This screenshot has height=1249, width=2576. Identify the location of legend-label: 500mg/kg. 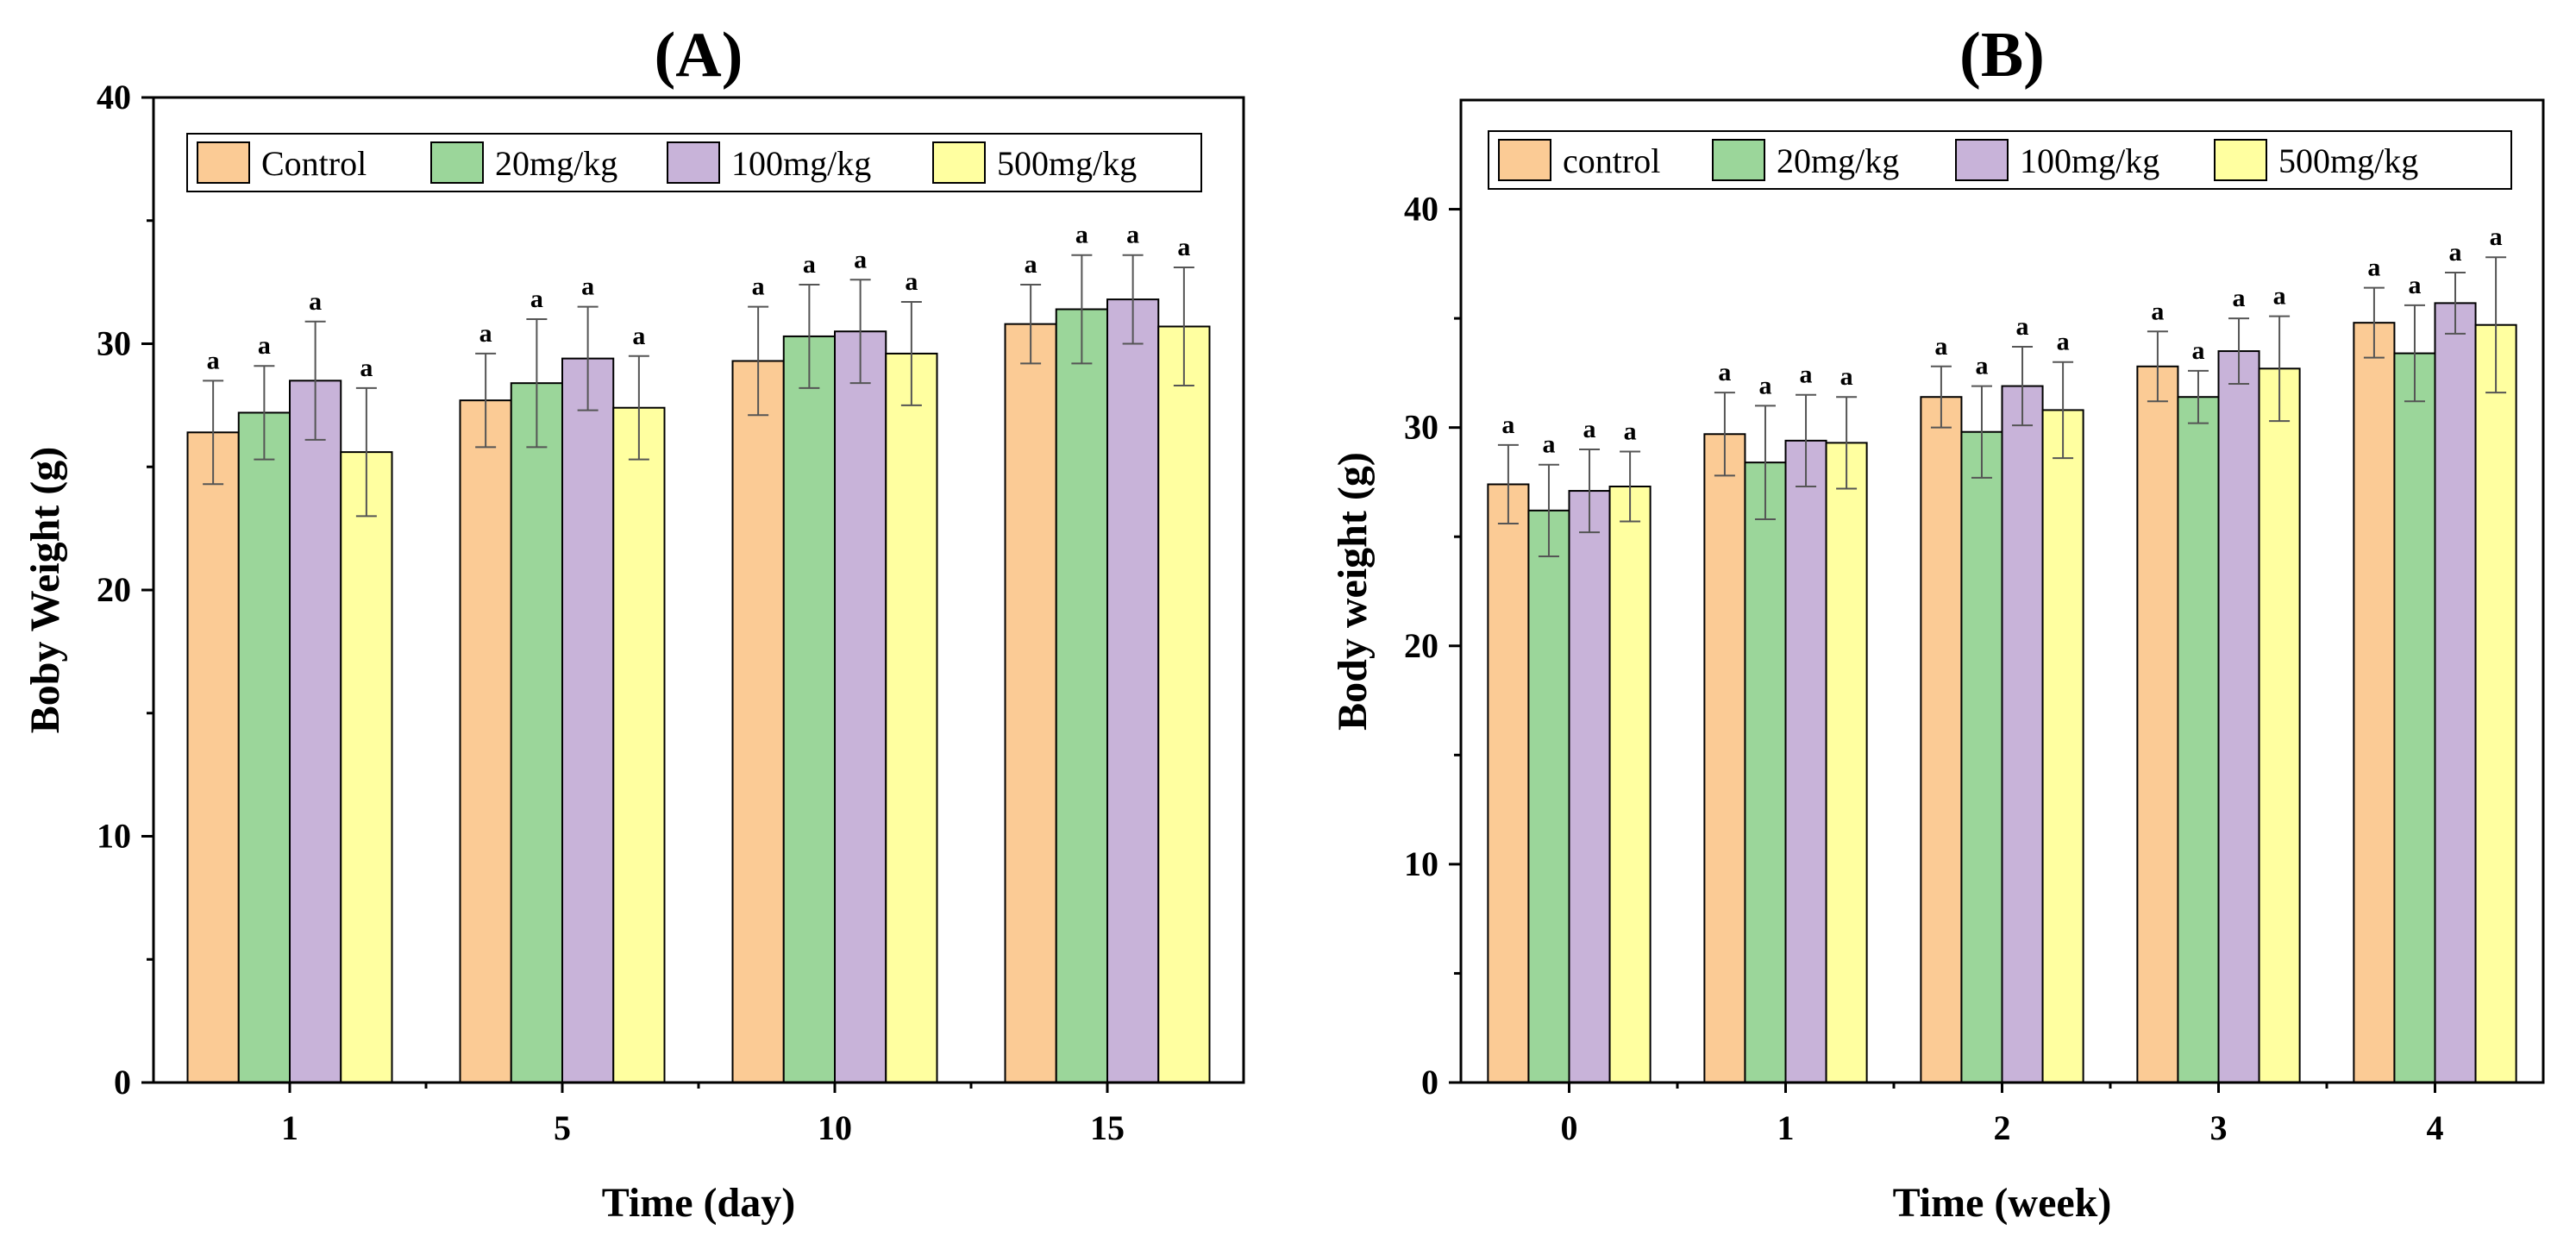
(2348, 160).